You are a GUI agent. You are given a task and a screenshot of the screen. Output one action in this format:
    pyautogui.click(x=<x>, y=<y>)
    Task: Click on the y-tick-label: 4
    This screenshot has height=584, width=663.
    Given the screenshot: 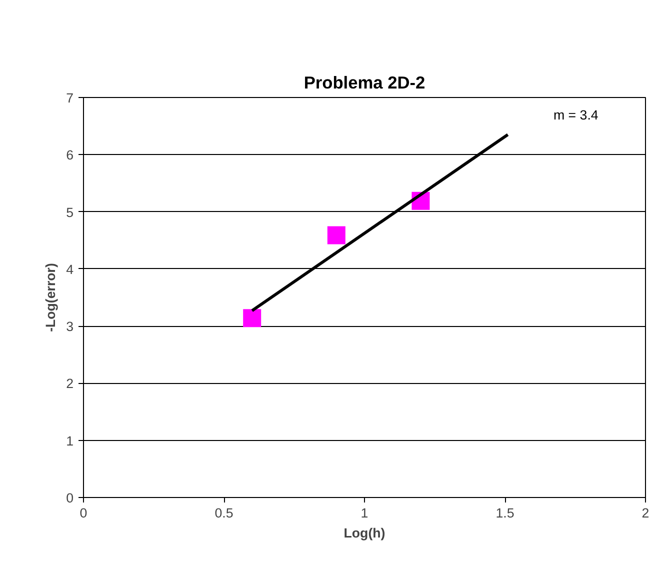 What is the action you would take?
    pyautogui.click(x=70, y=269)
    